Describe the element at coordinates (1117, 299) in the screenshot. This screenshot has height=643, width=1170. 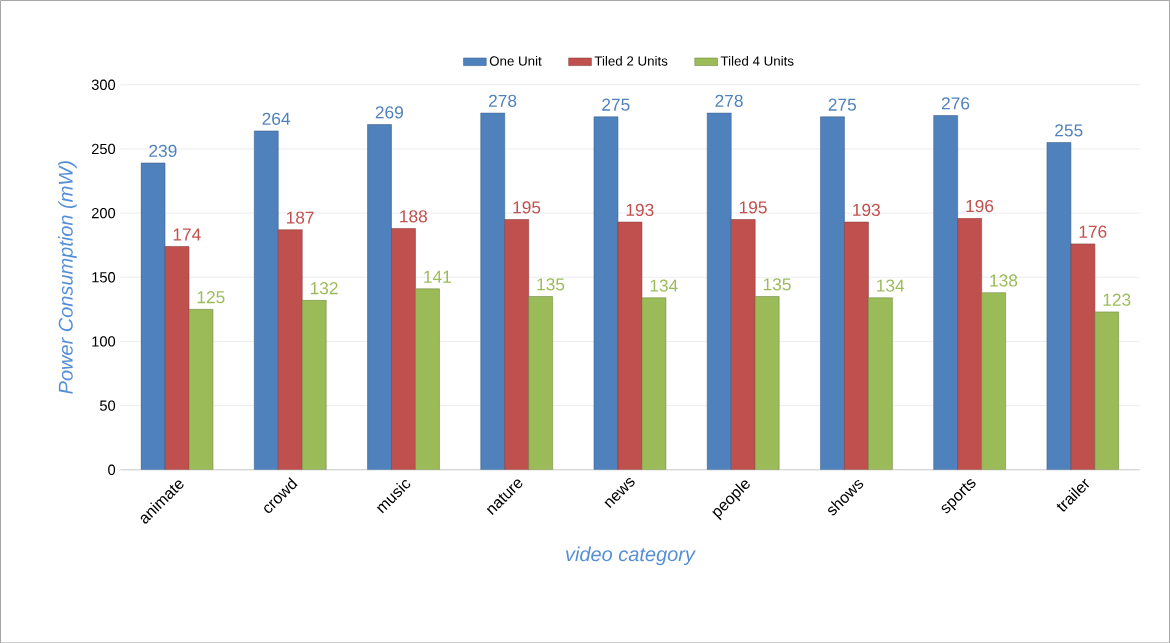
I see `data-label: 123` at that location.